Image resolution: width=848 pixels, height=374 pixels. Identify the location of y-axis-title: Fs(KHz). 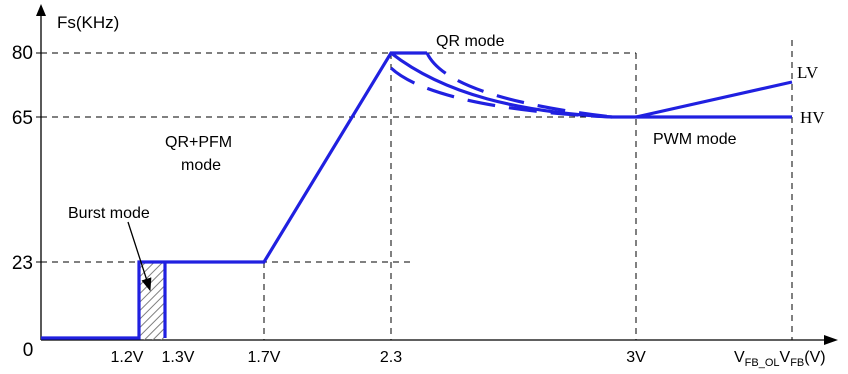
(88, 22).